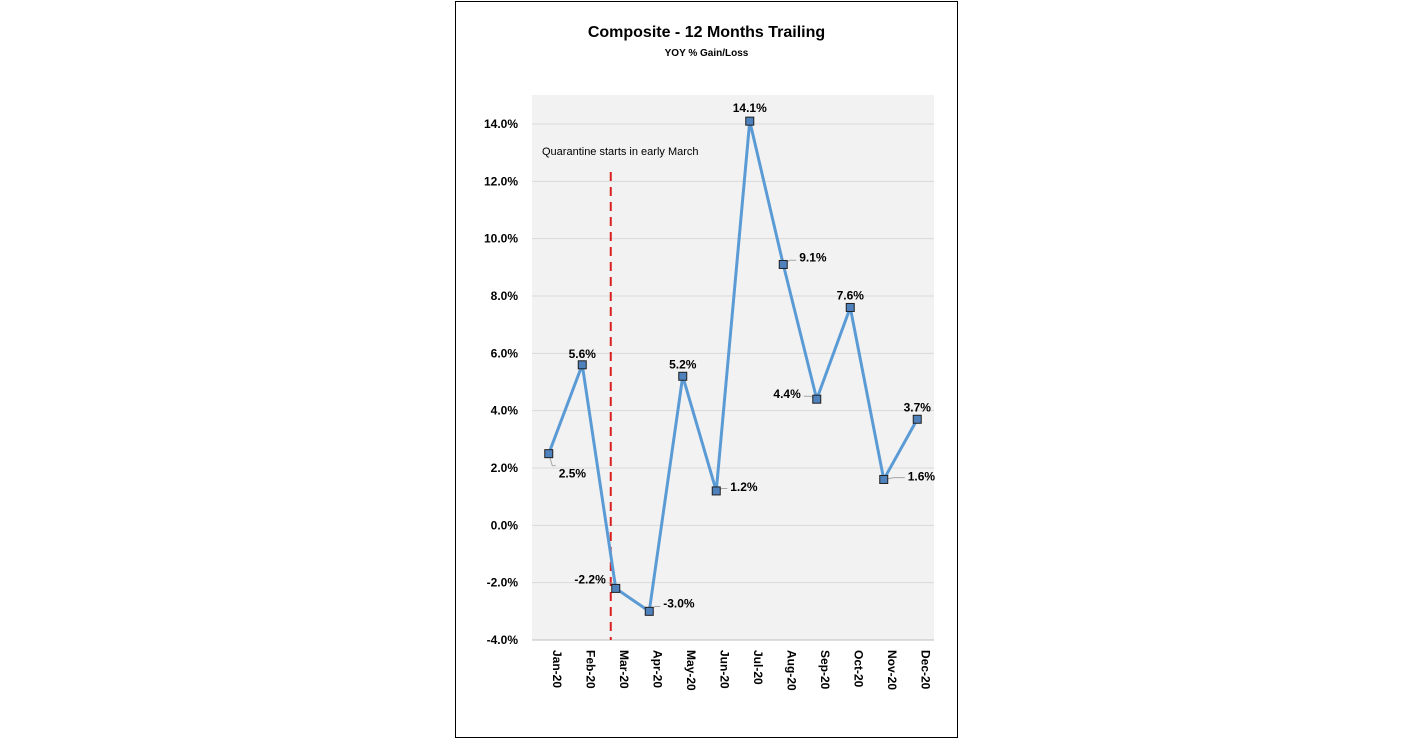 This screenshot has width=1415, height=740. I want to click on y-tick-label: 6.0%, so click(505, 353).